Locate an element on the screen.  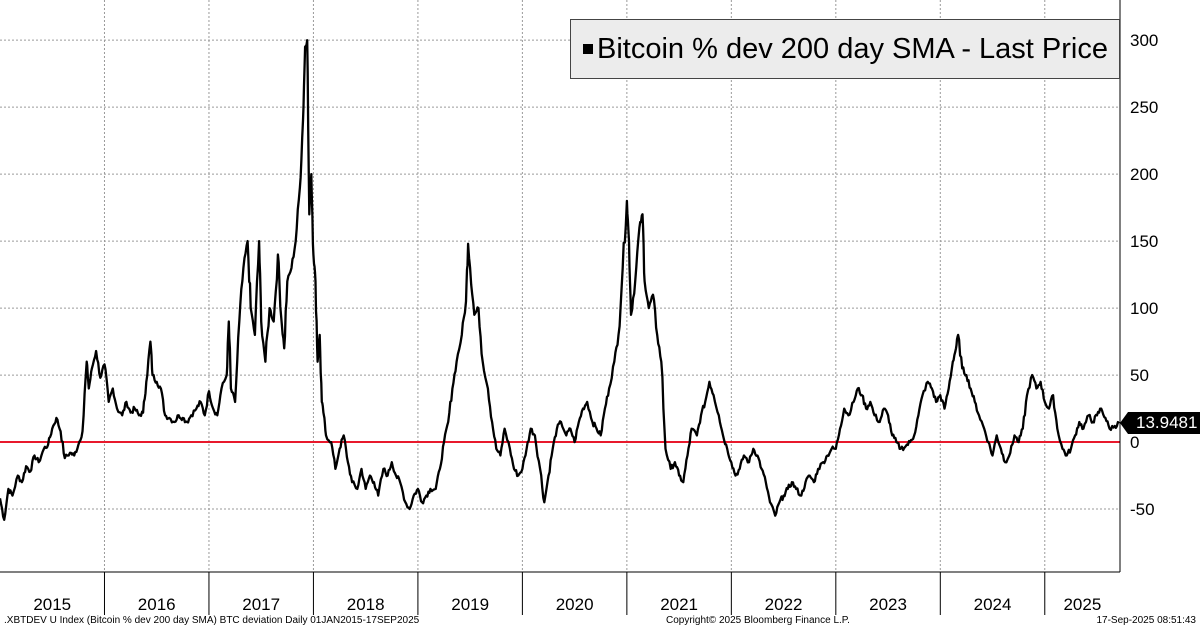
x-tick-label: 2015 is located at coordinates (52, 604).